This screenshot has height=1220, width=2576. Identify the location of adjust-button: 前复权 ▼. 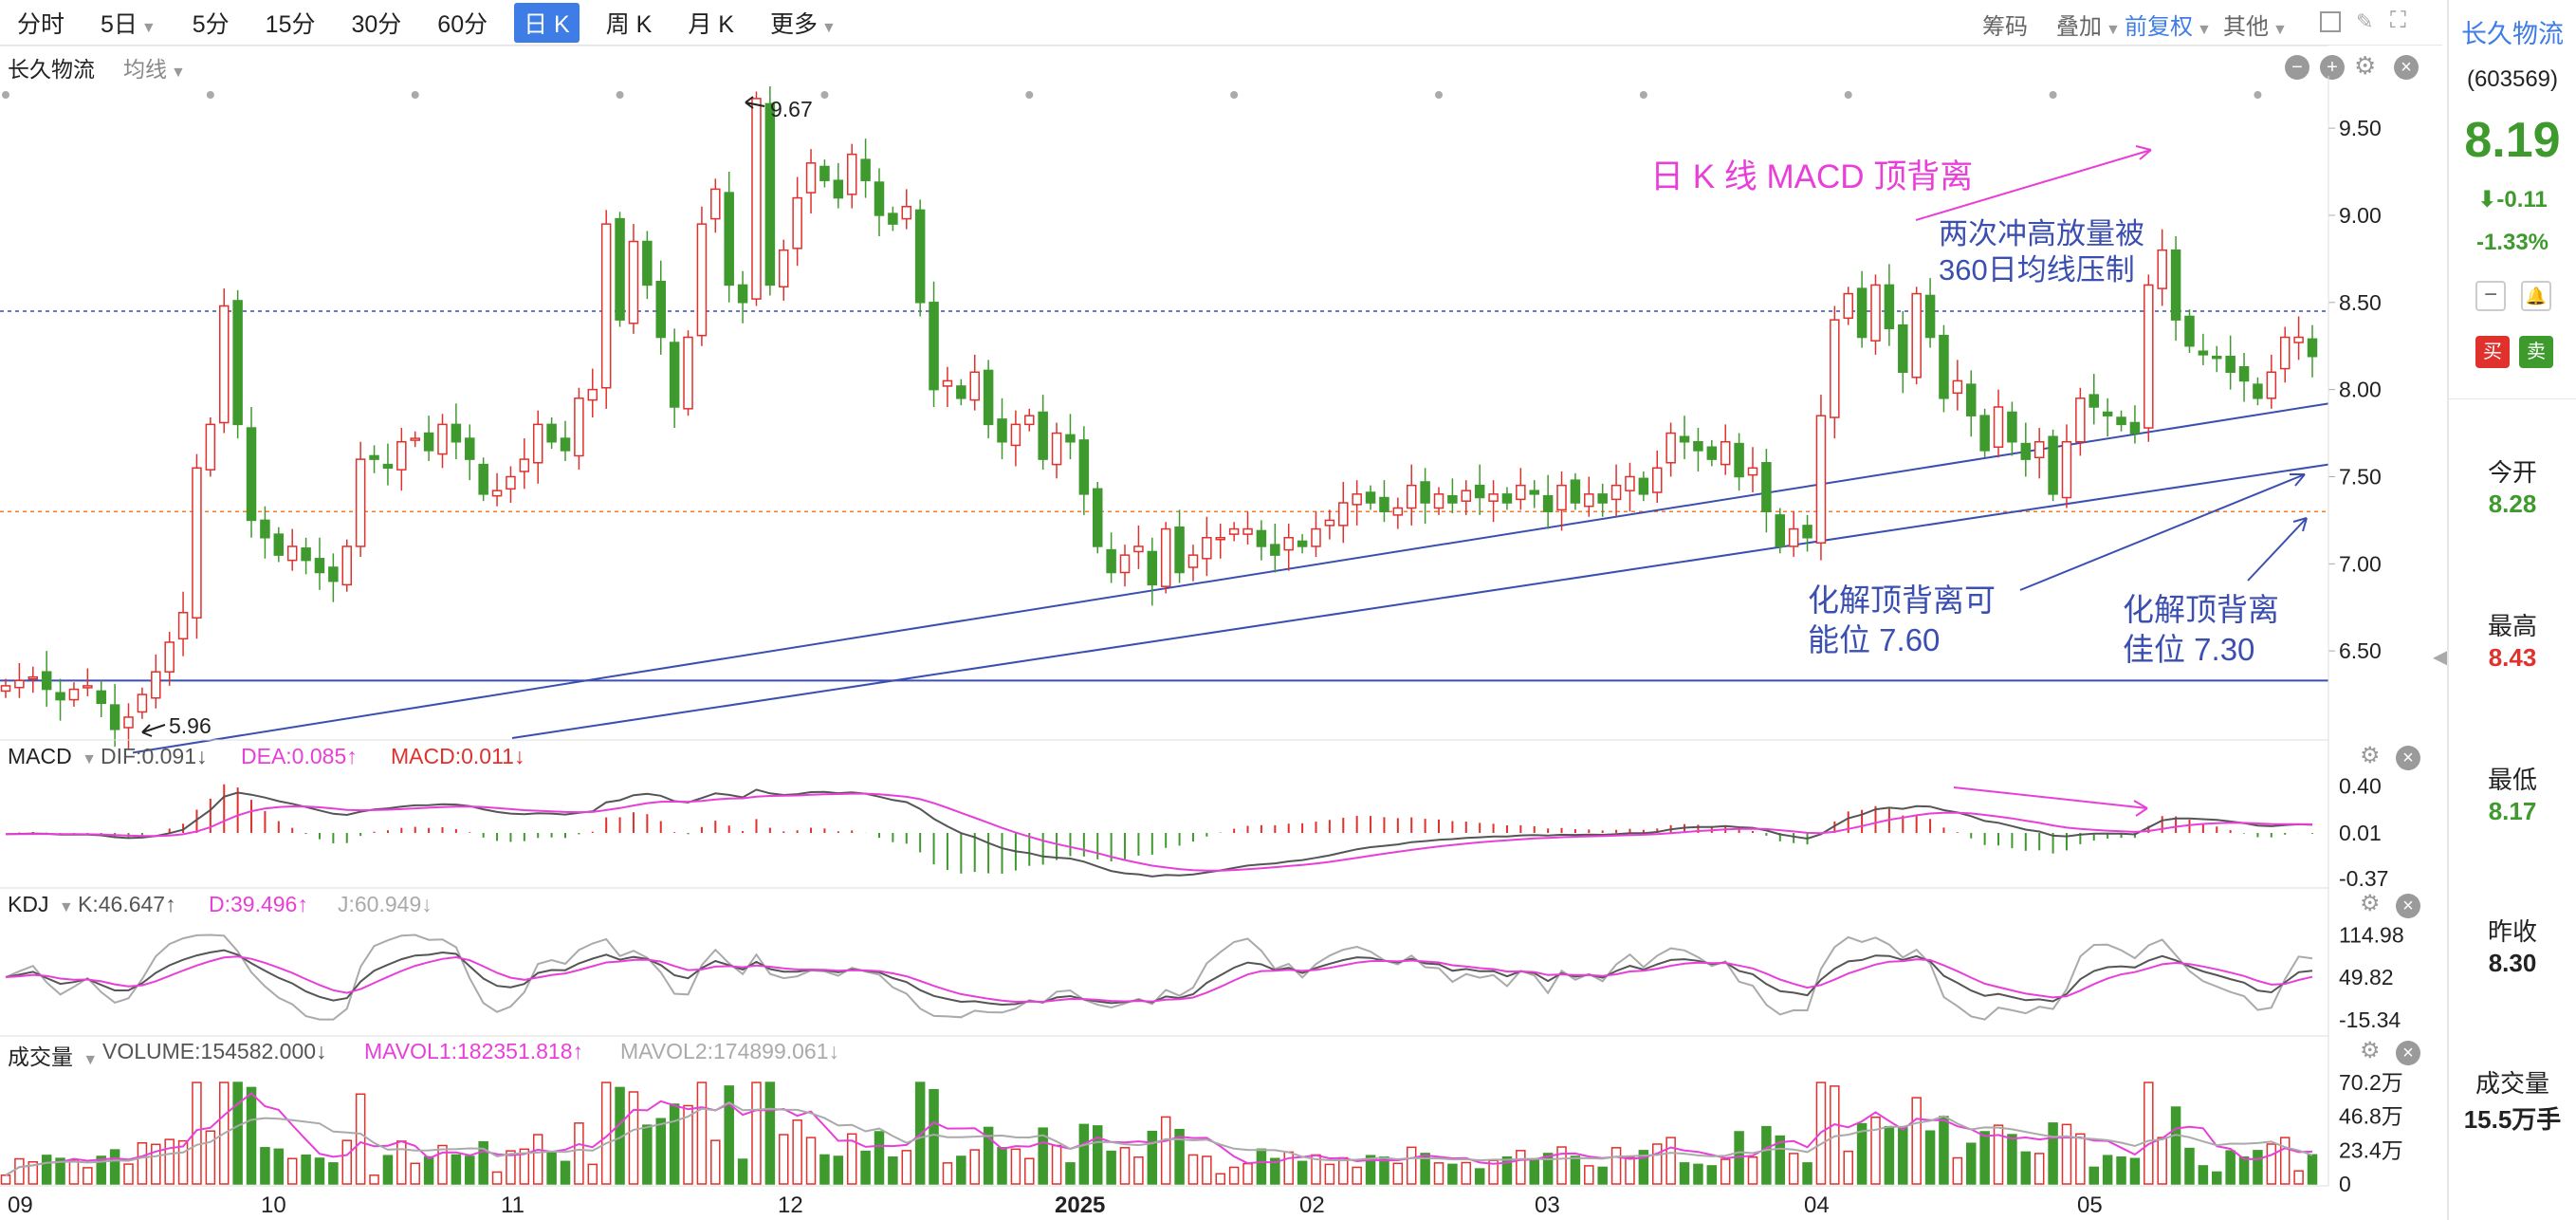
(2168, 24).